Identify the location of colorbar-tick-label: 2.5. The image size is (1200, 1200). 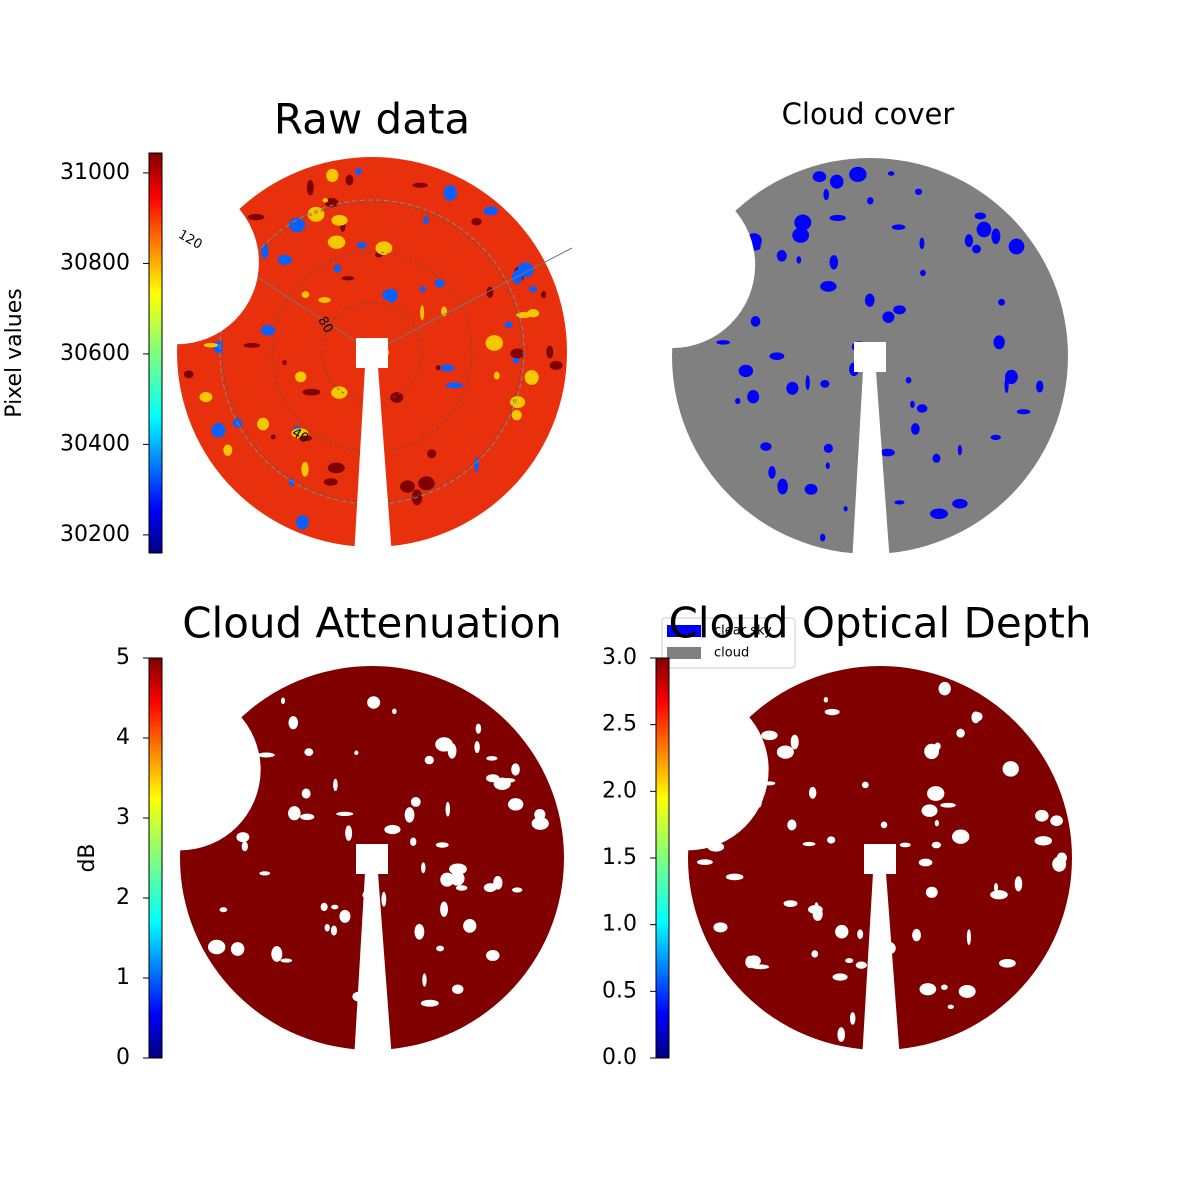
(619, 724).